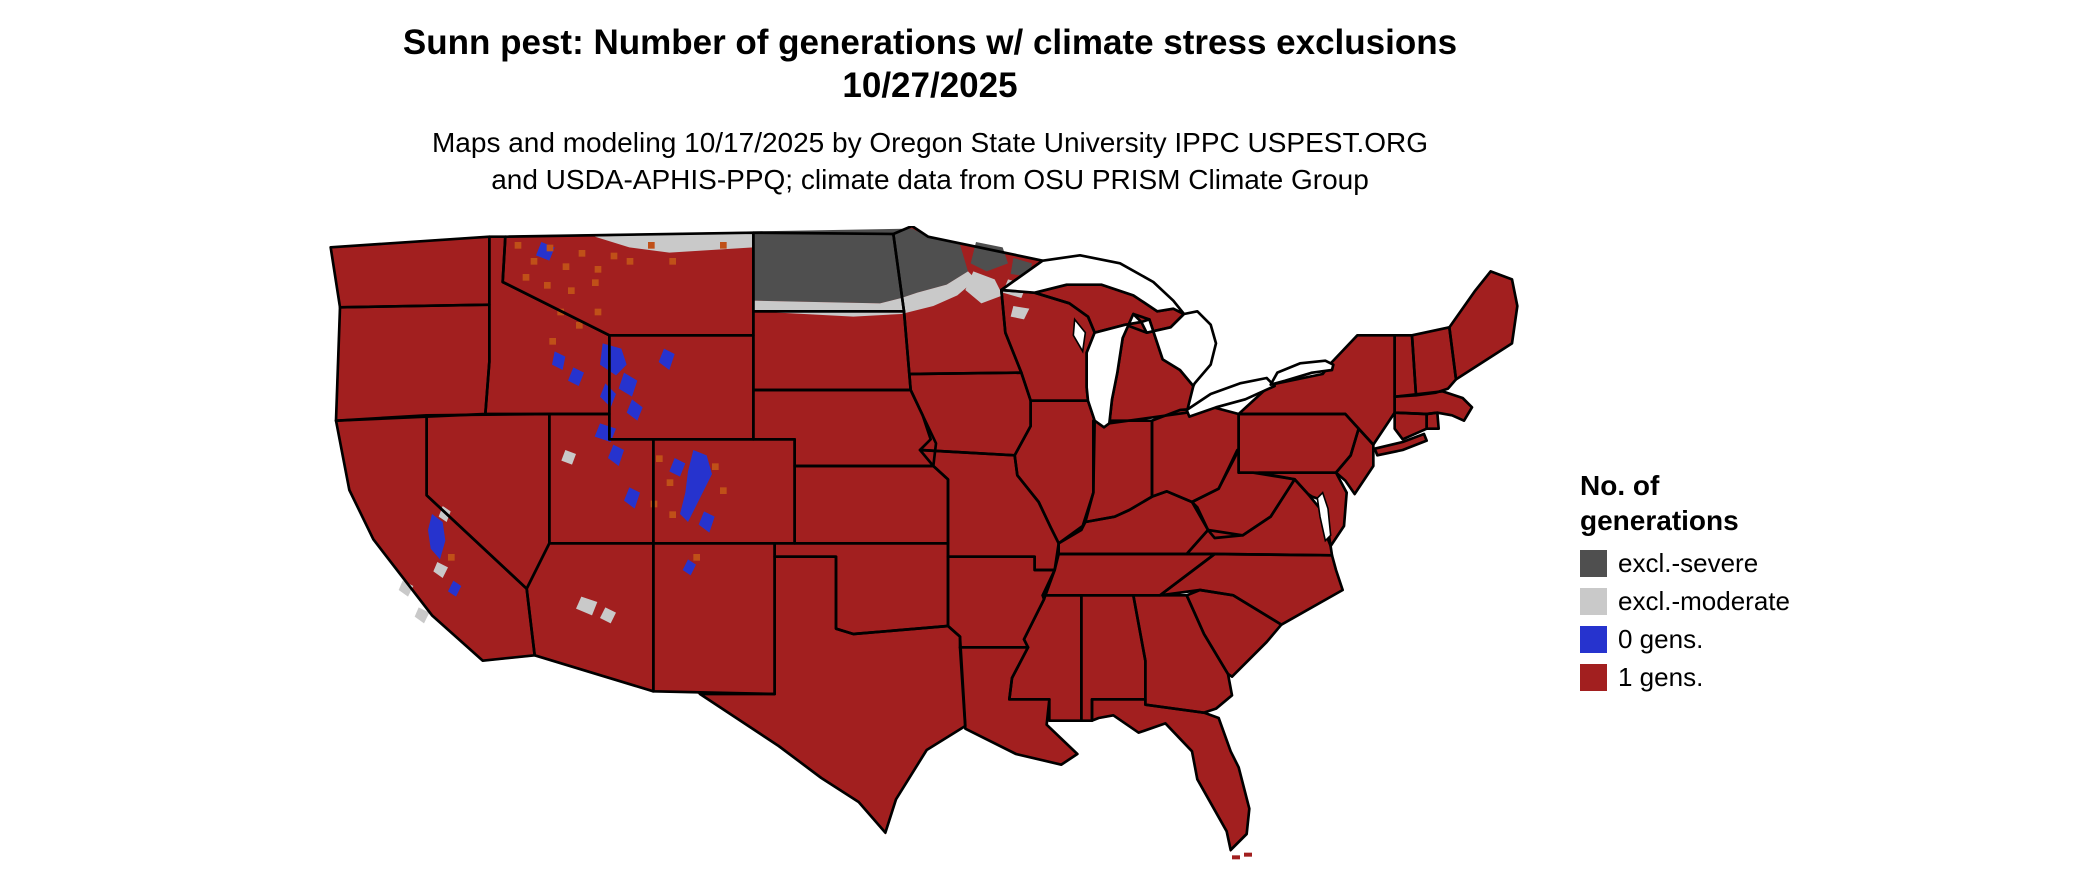 The image size is (2100, 892). Describe the element at coordinates (860, 266) in the screenshot. I see `severe-exclusion-region` at that location.